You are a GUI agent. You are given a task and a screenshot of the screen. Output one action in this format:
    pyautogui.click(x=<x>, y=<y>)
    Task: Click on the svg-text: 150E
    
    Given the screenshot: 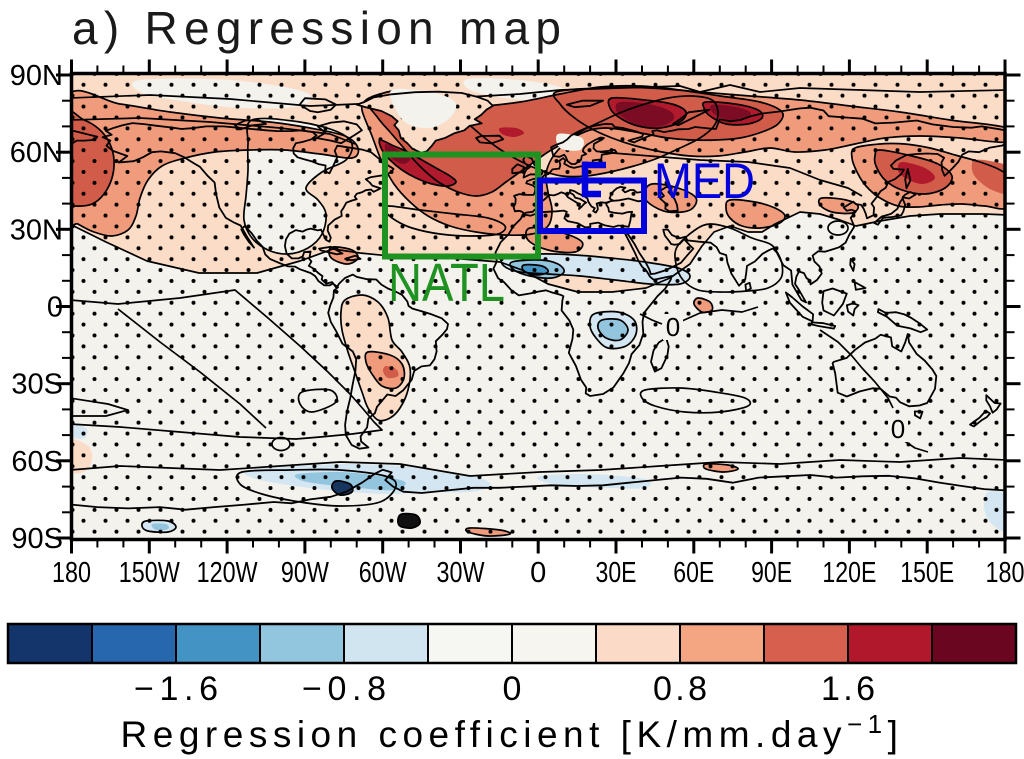 What is the action you would take?
    pyautogui.click(x=927, y=573)
    